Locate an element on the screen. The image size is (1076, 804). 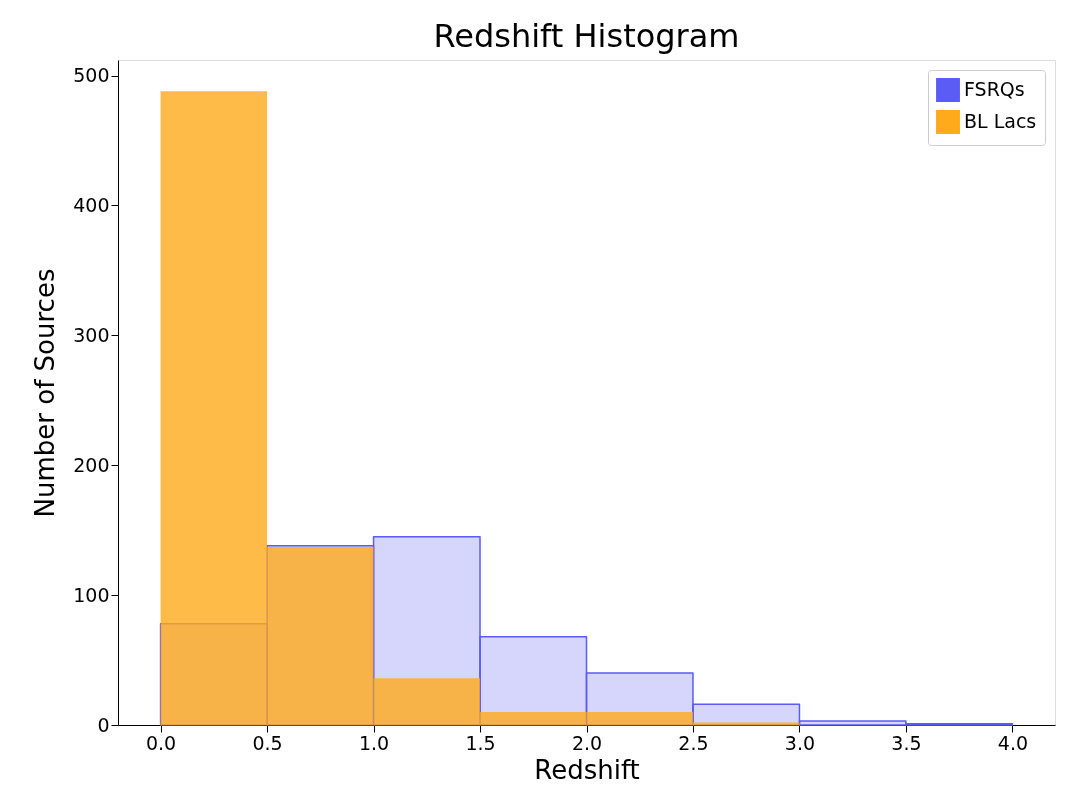
legend-label: FSRQs is located at coordinates (994, 89).